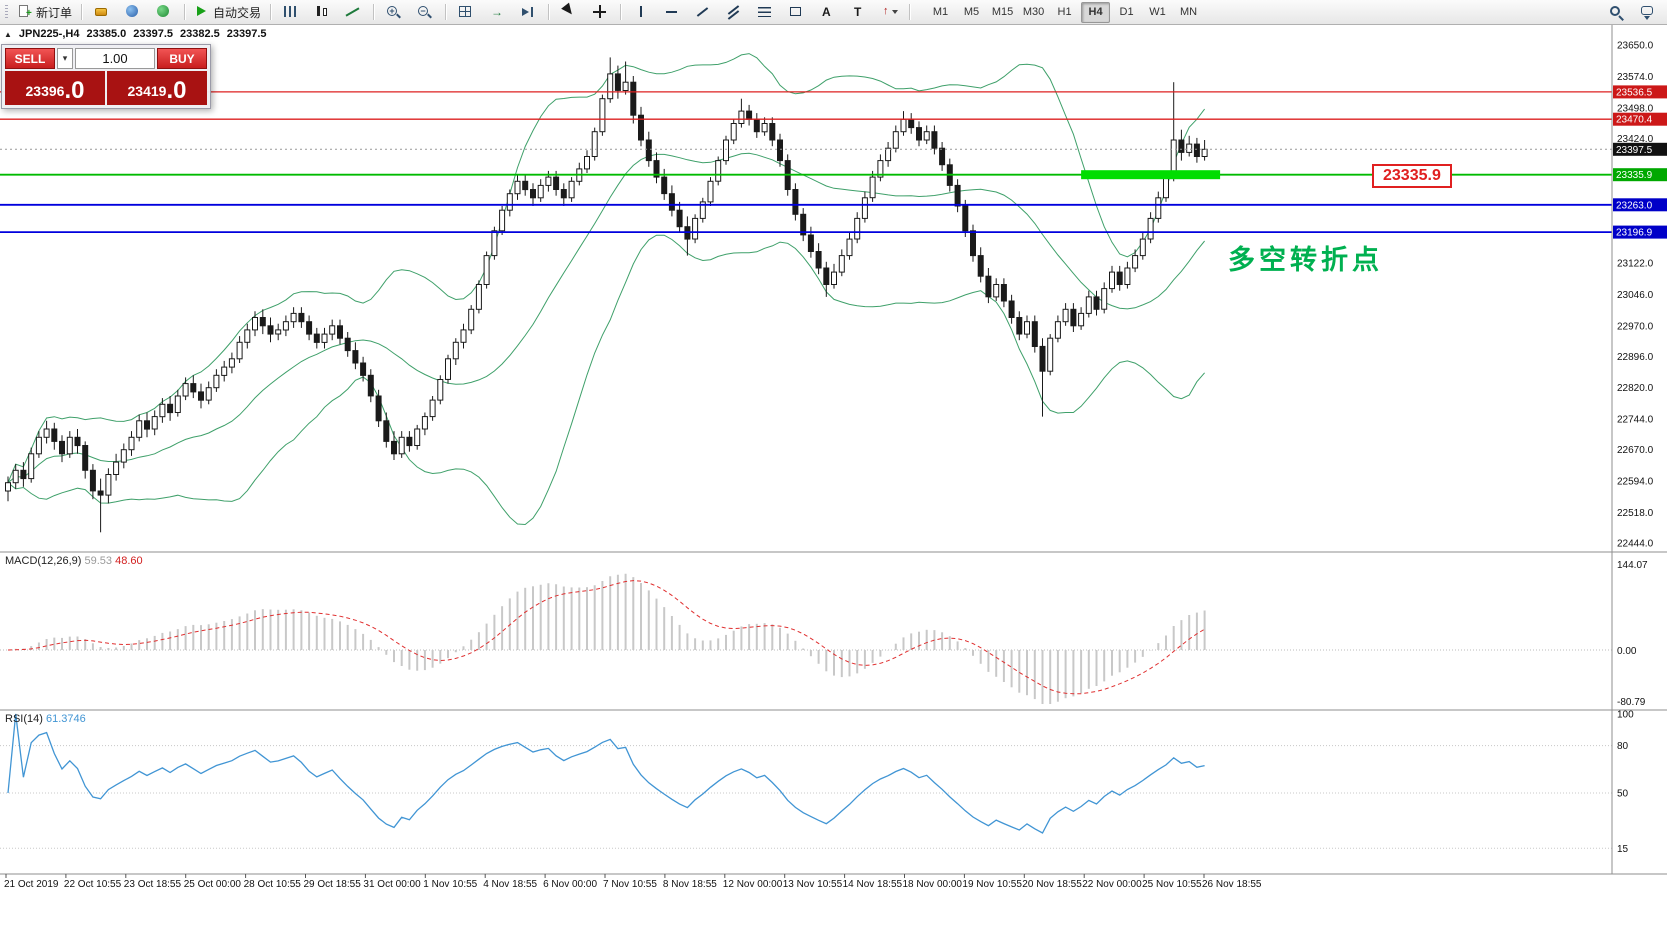 The width and height of the screenshot is (1667, 952). I want to click on play-icon, so click(202, 12).